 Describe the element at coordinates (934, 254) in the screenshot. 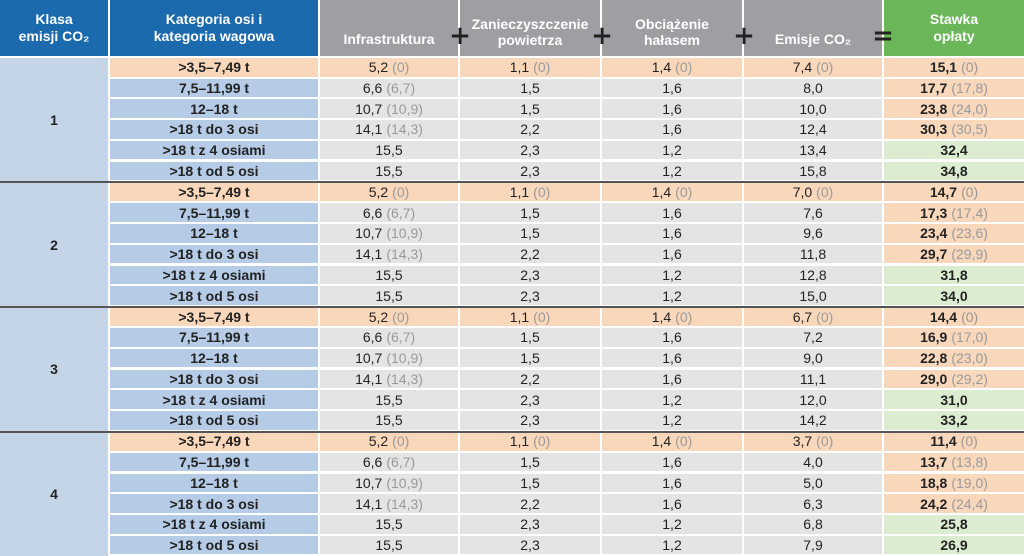

I see `cell-value: 29,7` at that location.